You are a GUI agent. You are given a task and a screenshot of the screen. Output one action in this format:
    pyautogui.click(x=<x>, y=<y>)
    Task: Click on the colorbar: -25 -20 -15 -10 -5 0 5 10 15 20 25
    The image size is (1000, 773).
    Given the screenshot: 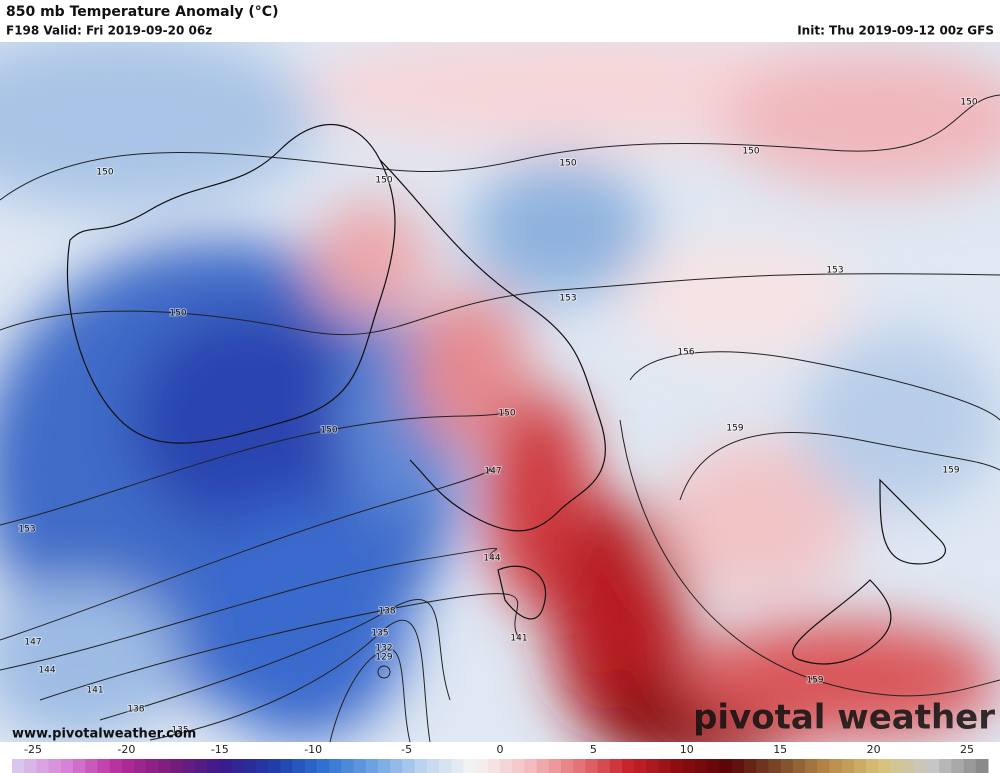 What is the action you would take?
    pyautogui.click(x=500, y=757)
    